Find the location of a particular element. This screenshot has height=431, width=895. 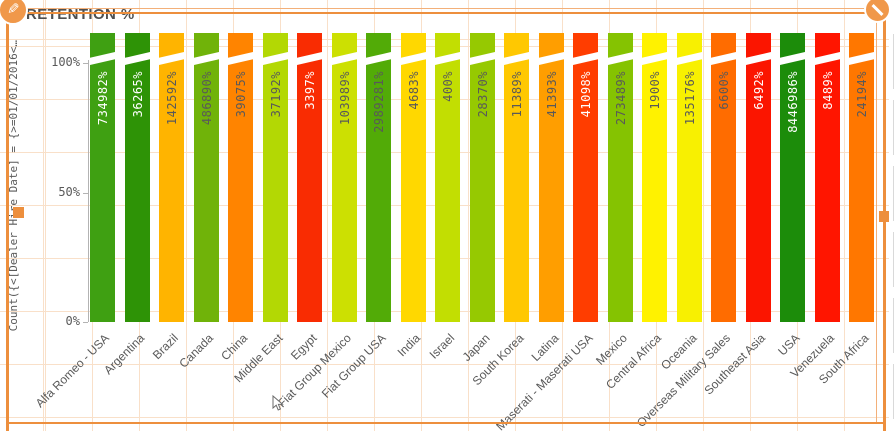

y-axis-line is located at coordinates (88, 191).